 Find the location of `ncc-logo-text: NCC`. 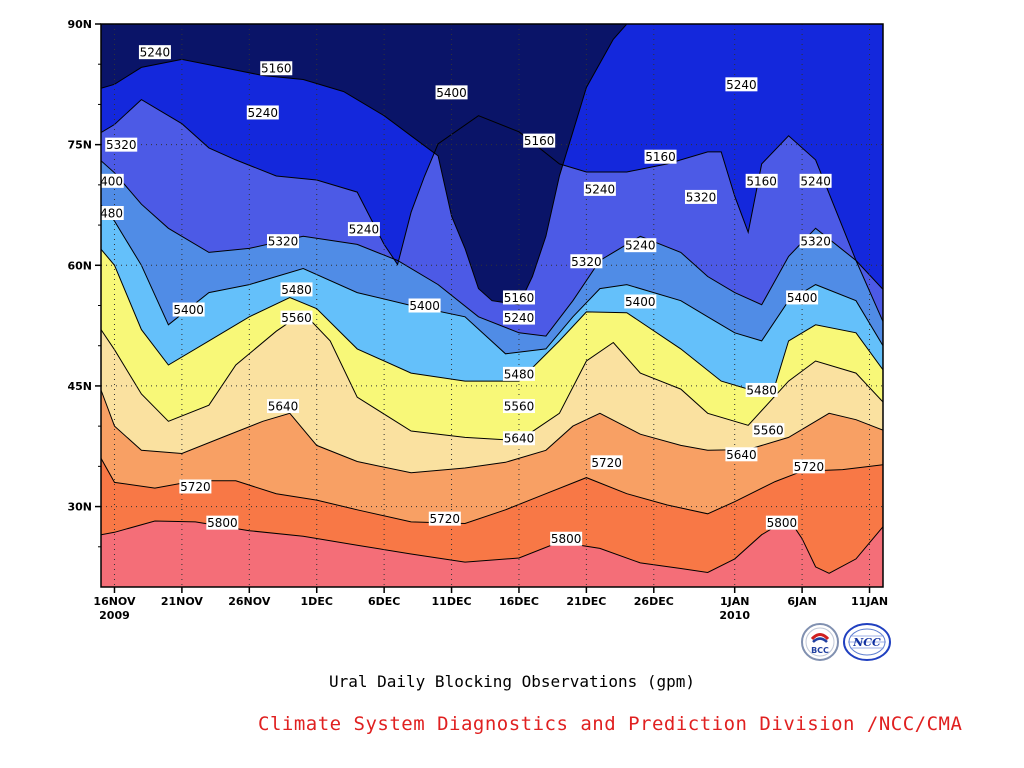

ncc-logo-text: NCC is located at coordinates (866, 642).